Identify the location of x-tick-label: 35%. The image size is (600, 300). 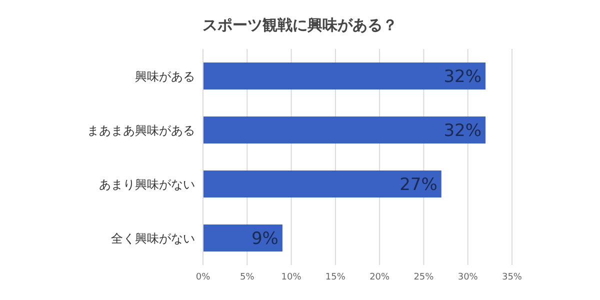
(512, 277).